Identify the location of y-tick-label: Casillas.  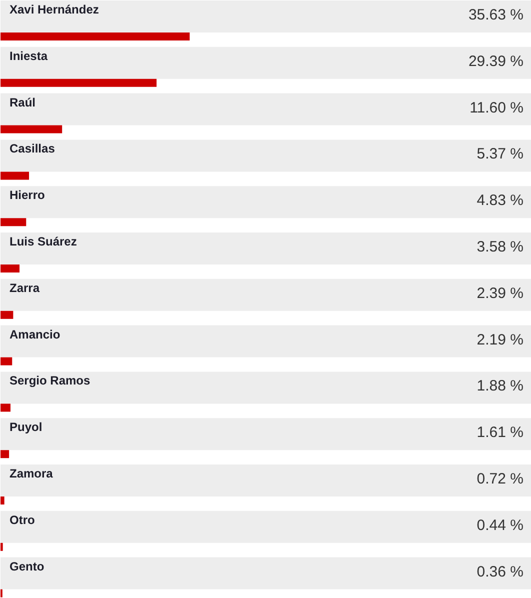
(33, 149).